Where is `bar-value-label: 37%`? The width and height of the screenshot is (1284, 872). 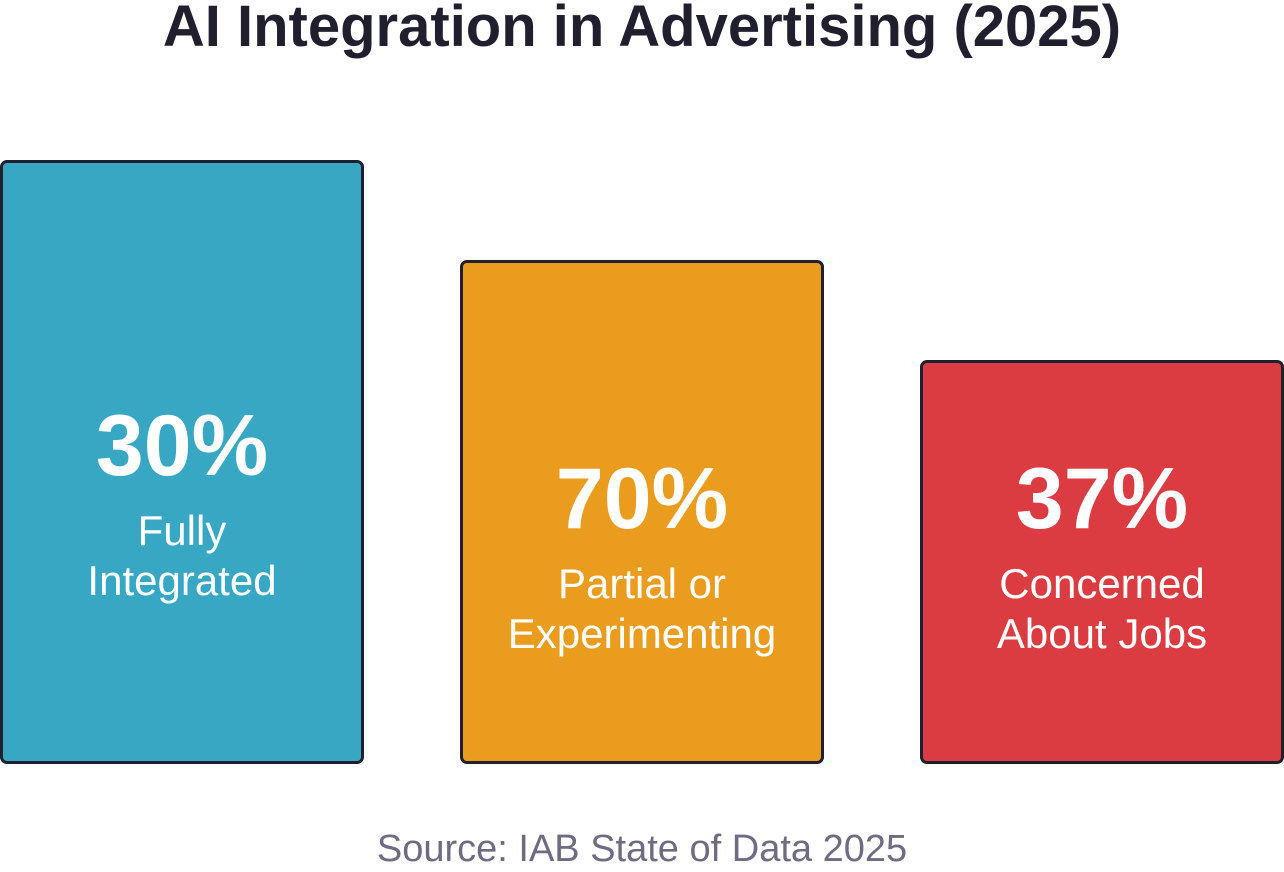 bar-value-label: 37% is located at coordinates (1102, 499).